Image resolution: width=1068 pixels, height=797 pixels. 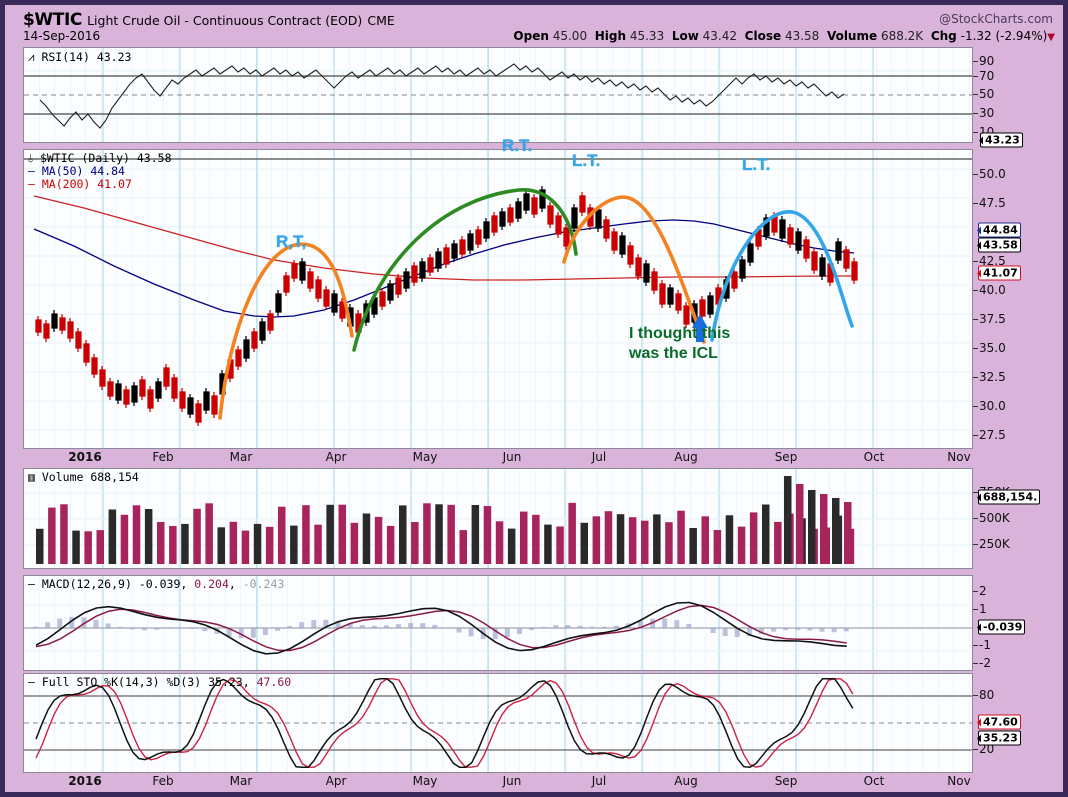 I want to click on price-ytick: 27.5, so click(x=989, y=435).